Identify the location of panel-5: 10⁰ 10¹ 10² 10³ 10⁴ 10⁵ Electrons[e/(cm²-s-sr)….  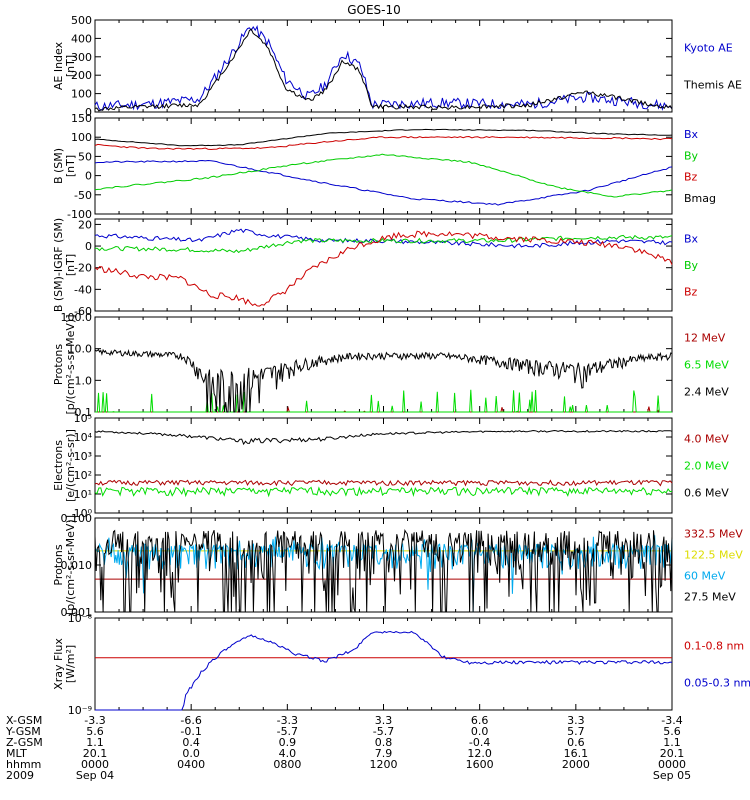
(390, 466).